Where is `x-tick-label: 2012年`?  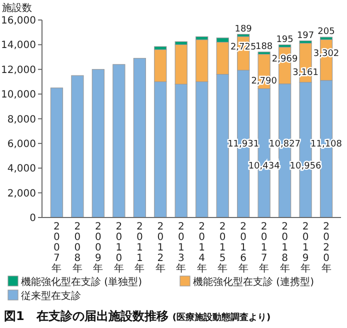
x-tick-label: 2012年 is located at coordinates (160, 248).